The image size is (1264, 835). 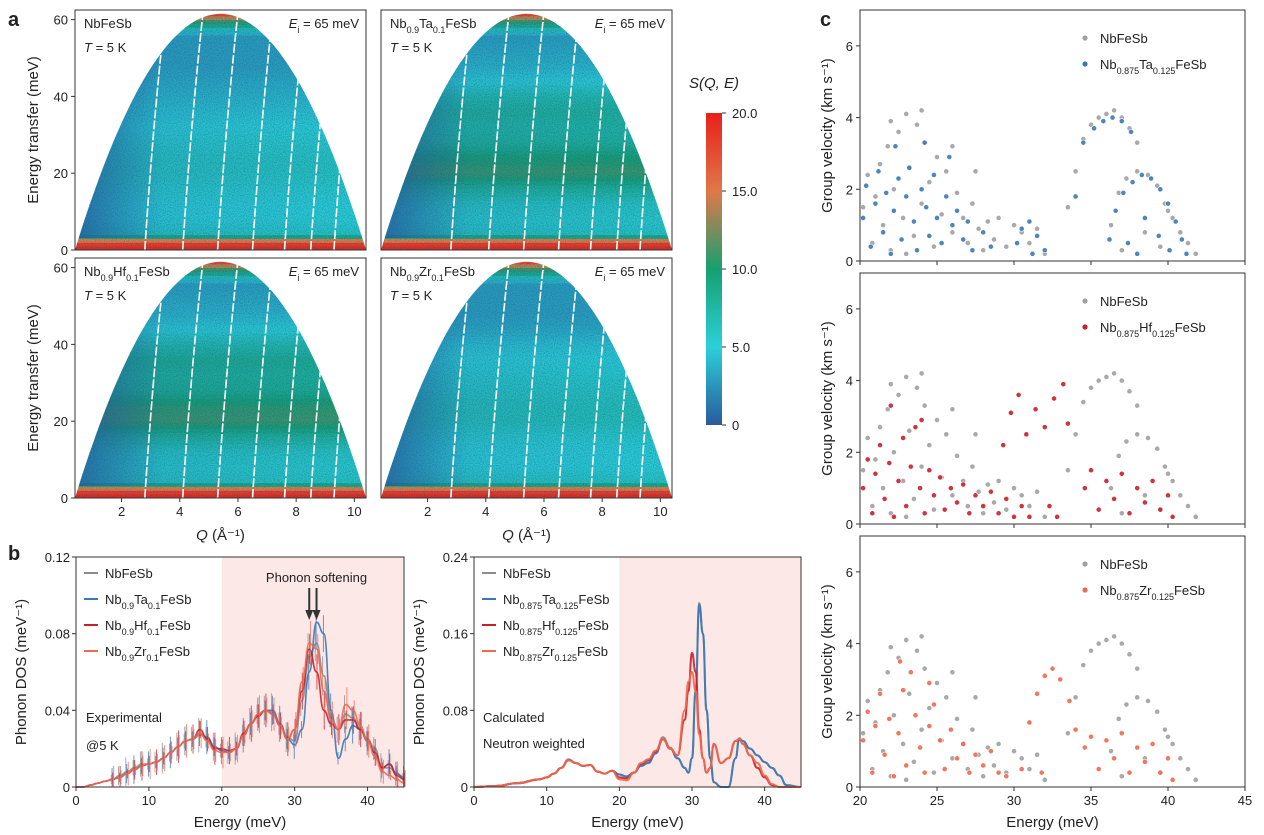 I want to click on subscript: 0.125, so click(x=1164, y=71).